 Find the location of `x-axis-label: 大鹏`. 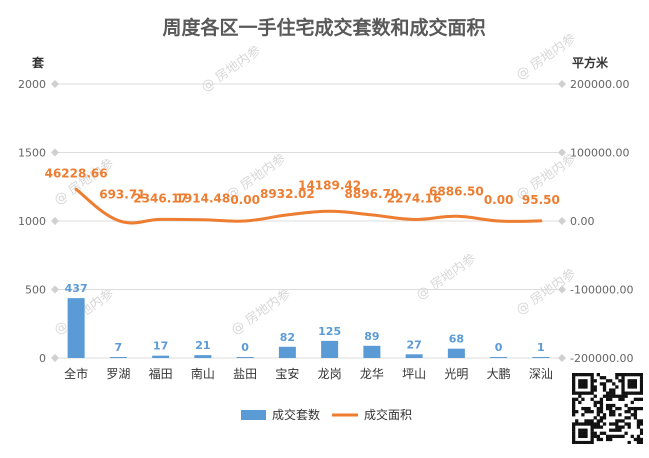

x-axis-label: 大鹏 is located at coordinates (499, 374).